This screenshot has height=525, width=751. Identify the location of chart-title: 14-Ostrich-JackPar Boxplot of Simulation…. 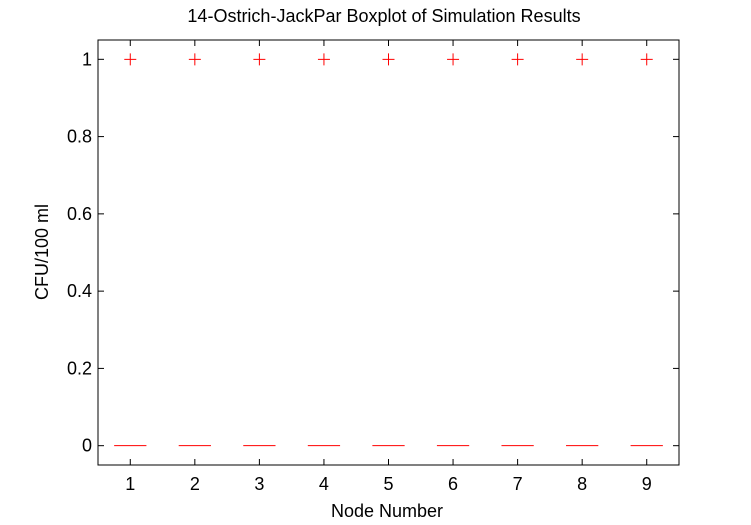
(383, 16).